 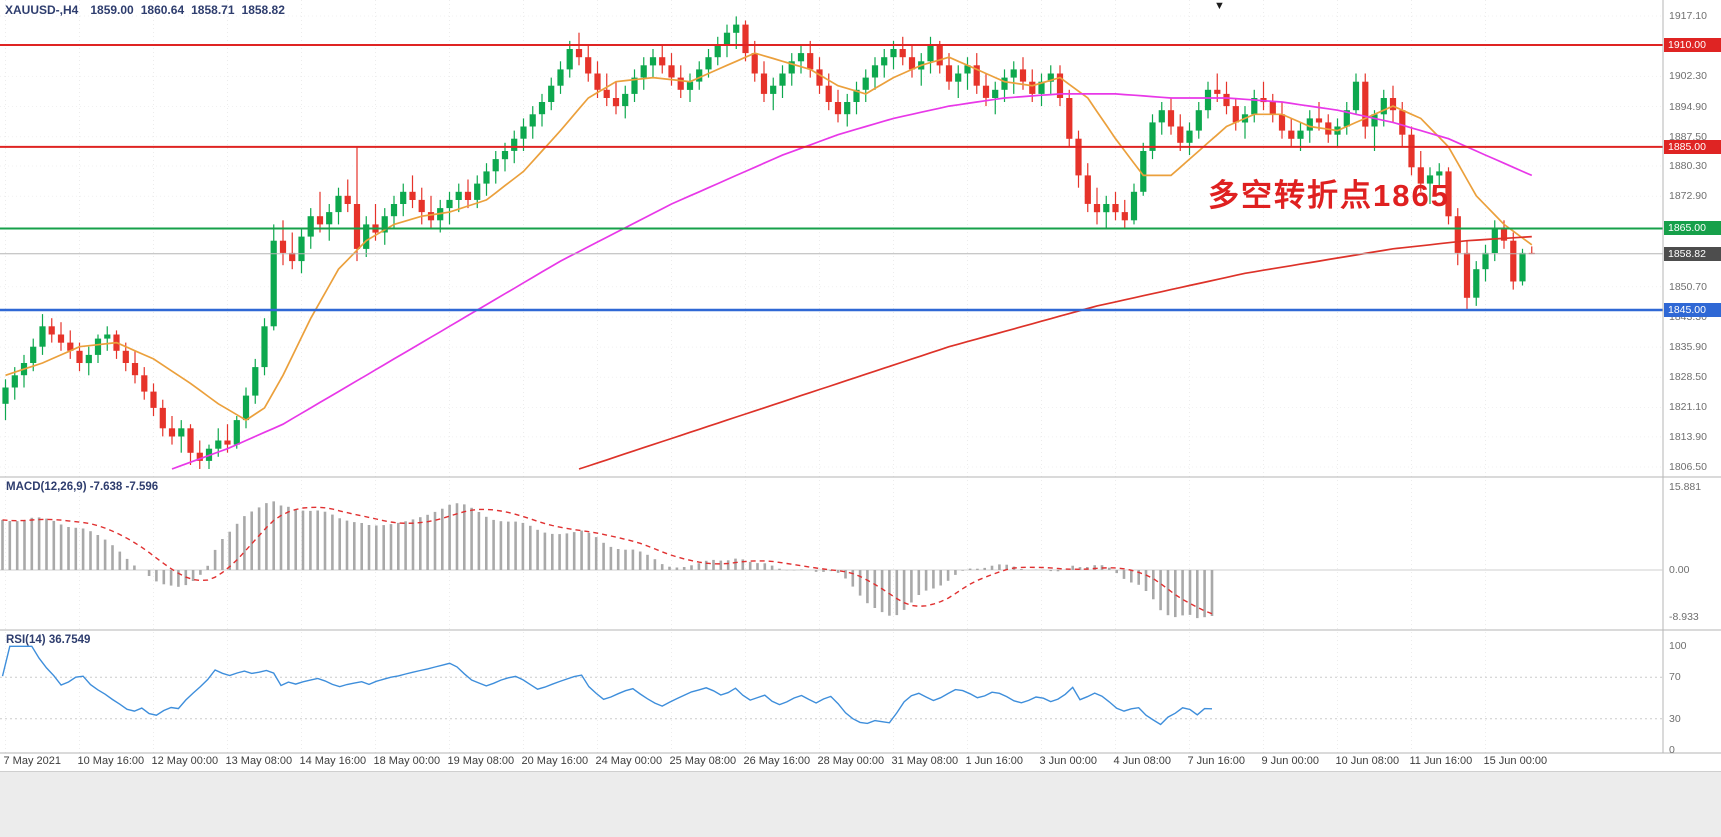 I want to click on rsi-line, so click(x=607, y=685).